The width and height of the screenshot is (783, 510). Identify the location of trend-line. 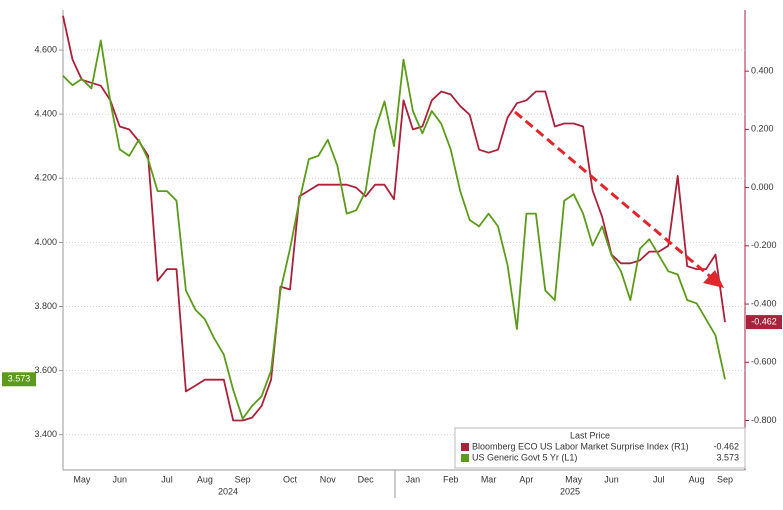
(613, 195).